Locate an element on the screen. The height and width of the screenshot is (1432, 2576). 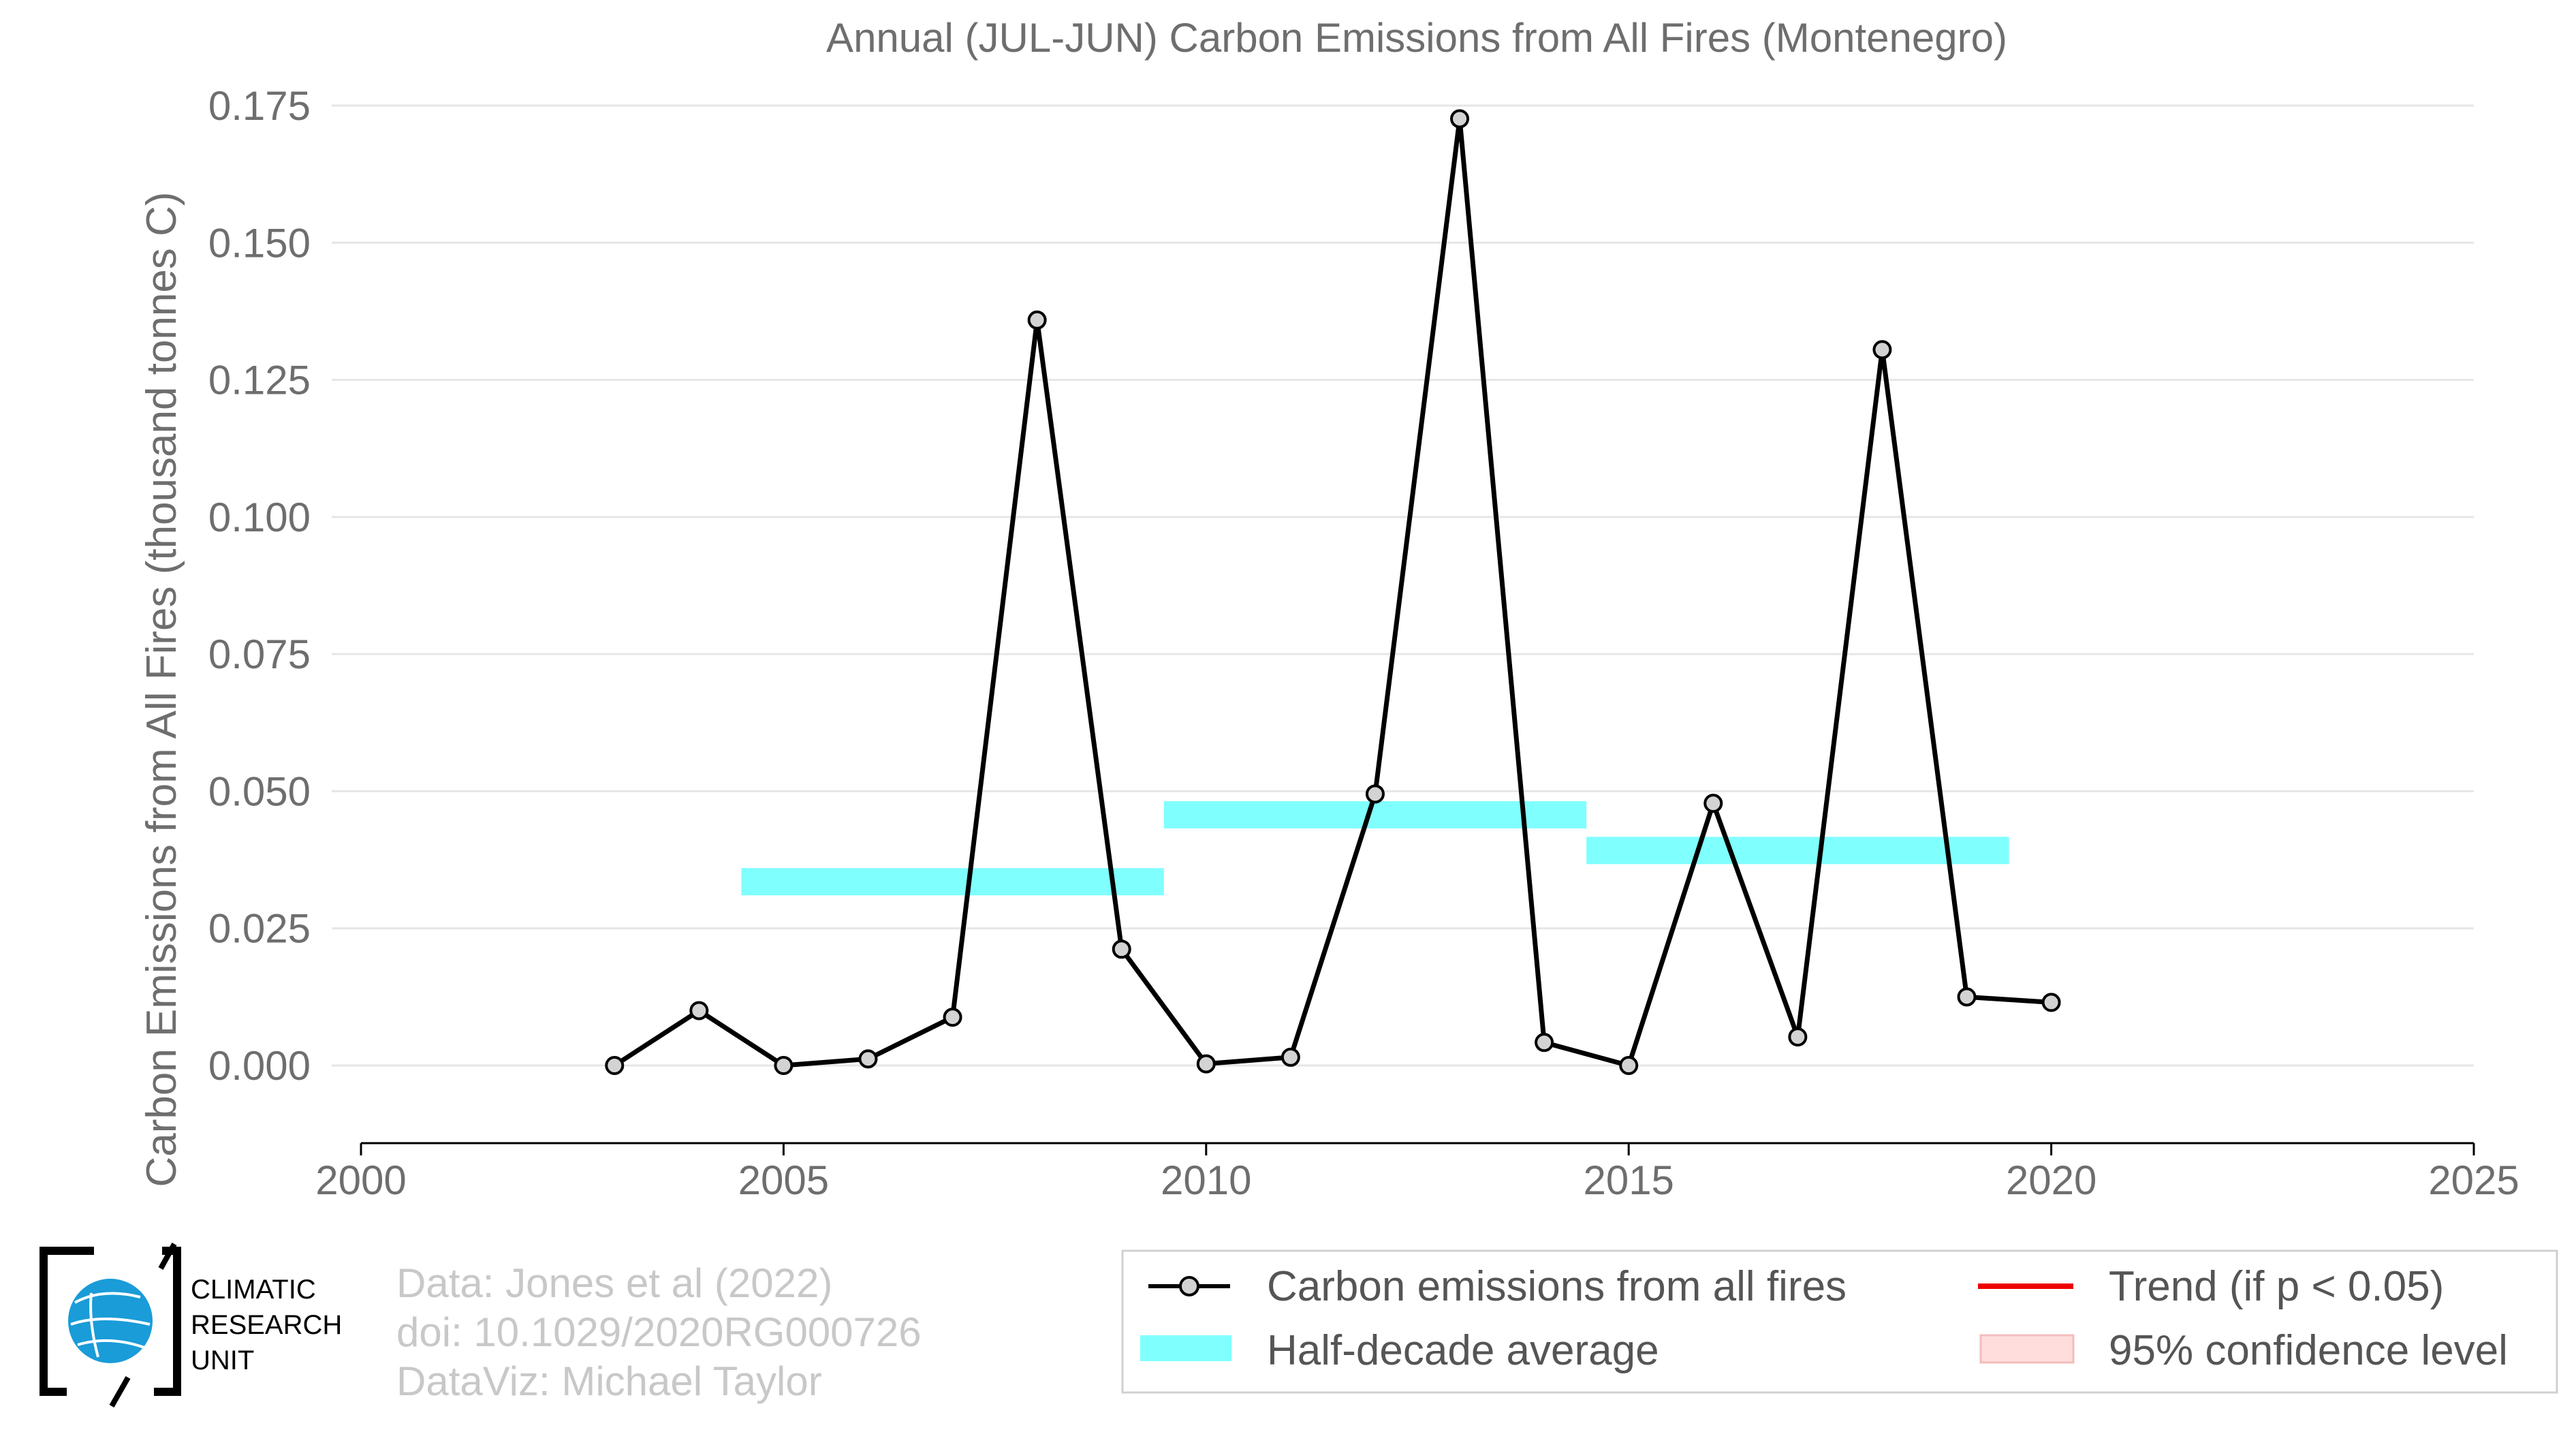
logo-text-line-3: UNIT is located at coordinates (222, 1360).